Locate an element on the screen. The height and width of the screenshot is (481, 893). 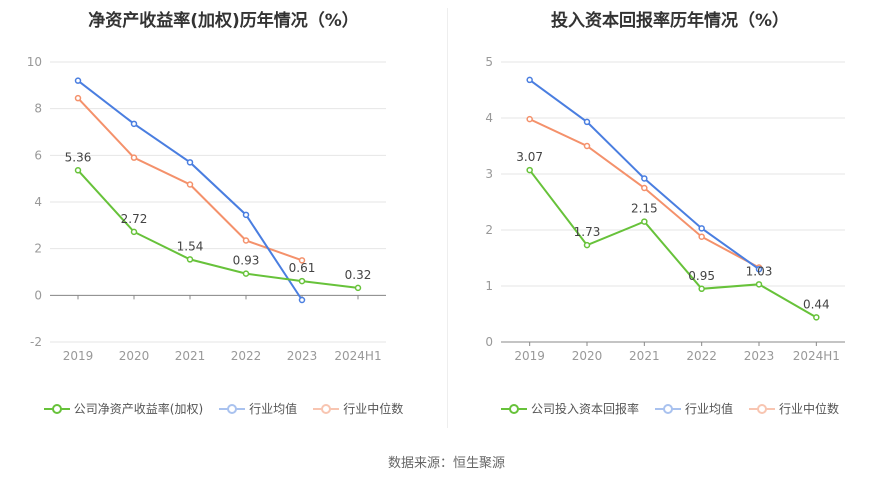
legend-item-company: 公司投入资本回报率 is located at coordinates (569, 408).